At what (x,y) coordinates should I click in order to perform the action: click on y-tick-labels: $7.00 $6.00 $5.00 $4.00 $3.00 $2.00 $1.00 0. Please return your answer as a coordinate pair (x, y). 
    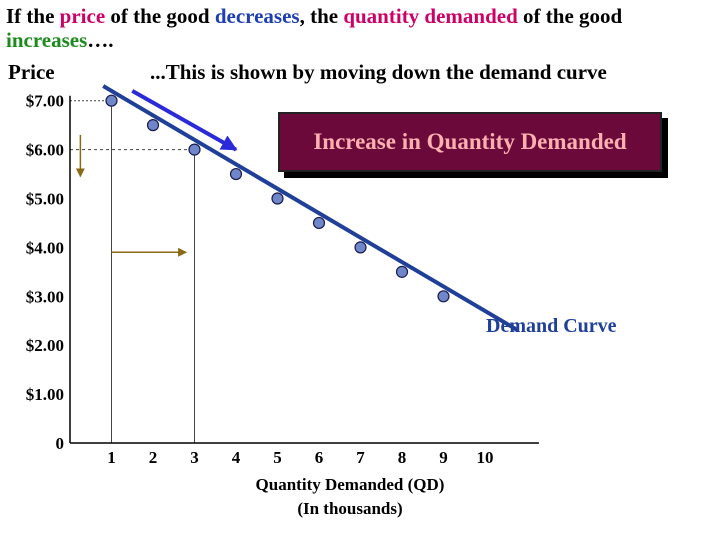
    Looking at the image, I should click on (45, 272).